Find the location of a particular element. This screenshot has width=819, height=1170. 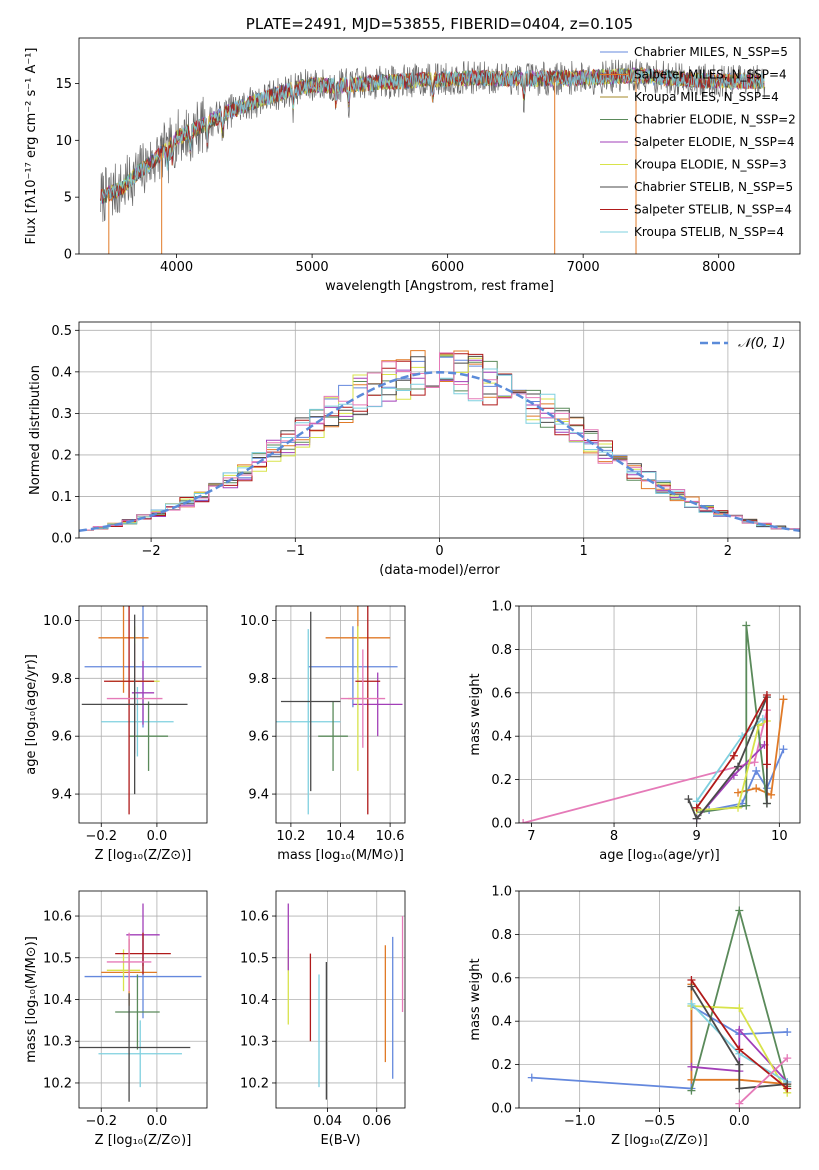

x-tick-label: 0.0 is located at coordinates (157, 836).